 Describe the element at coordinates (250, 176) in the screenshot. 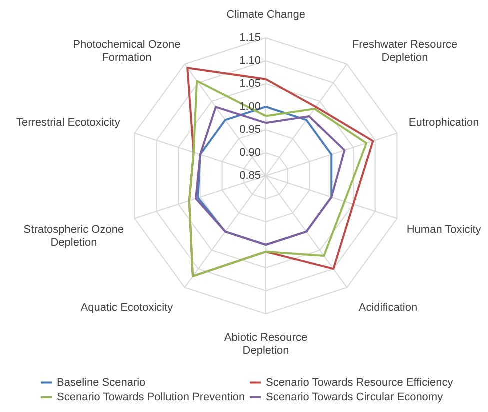

I see `y-tick-label: 0.85` at that location.